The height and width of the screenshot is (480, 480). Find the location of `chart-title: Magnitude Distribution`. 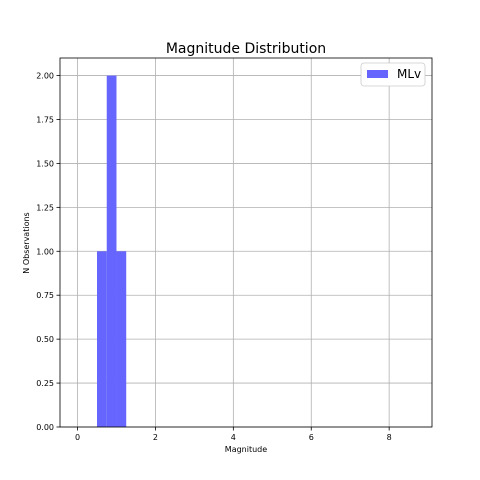

chart-title: Magnitude Distribution is located at coordinates (246, 49).